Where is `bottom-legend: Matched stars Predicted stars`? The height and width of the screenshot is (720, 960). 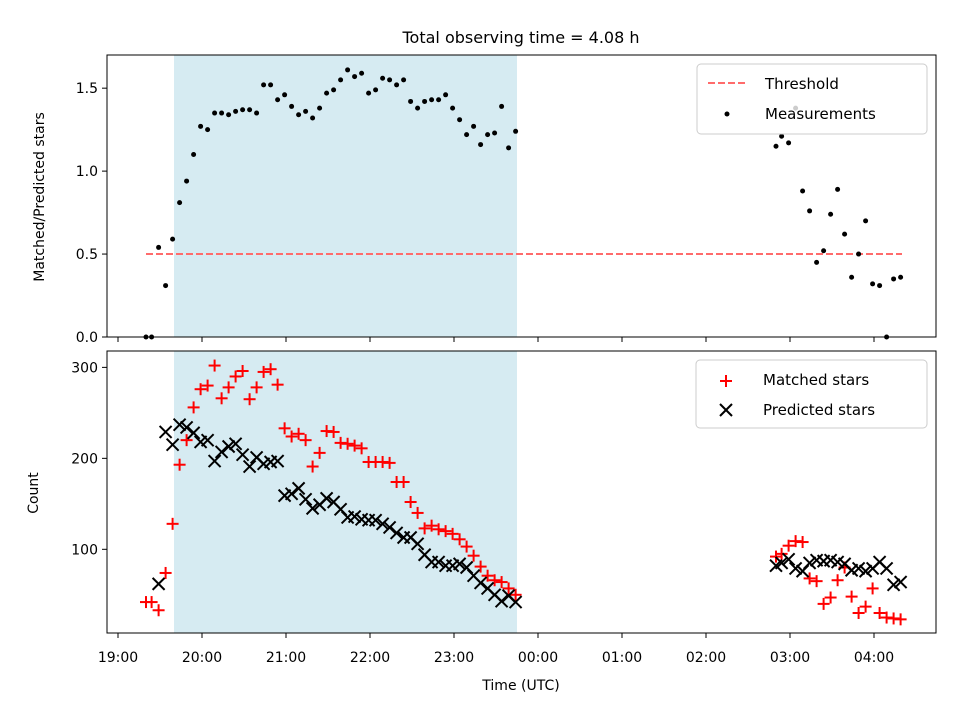 bottom-legend: Matched stars Predicted stars is located at coordinates (811, 394).